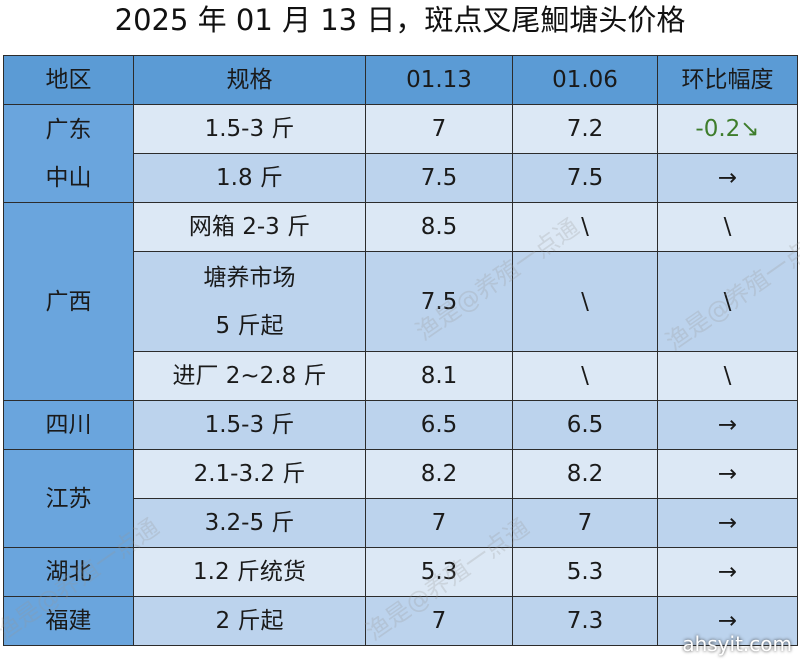  Describe the element at coordinates (585, 129) in the screenshot. I see `cell: 7.2` at that location.